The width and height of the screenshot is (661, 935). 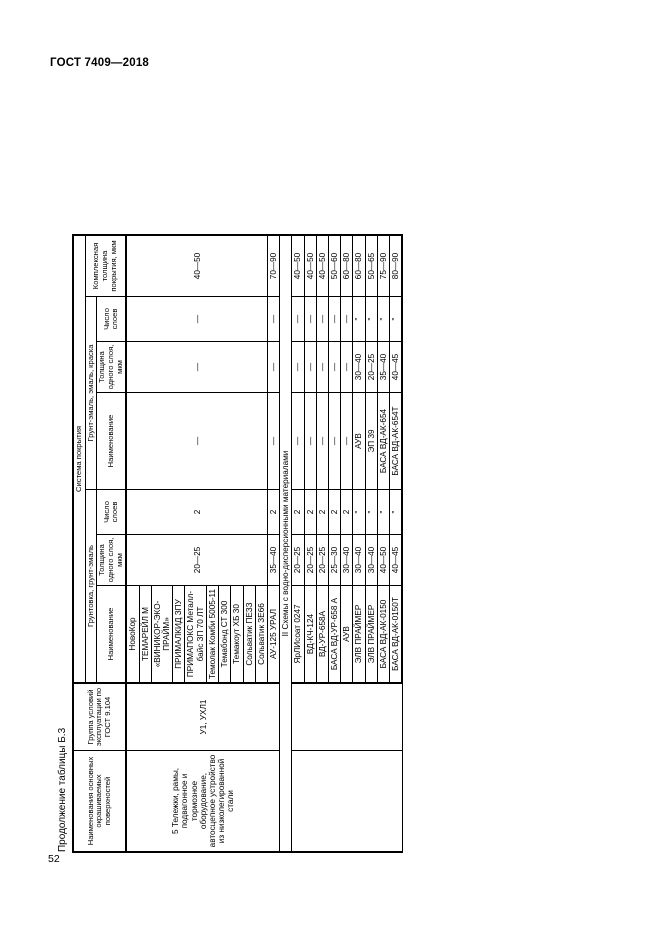 I want to click on cell-ge-name: ВД-КЧ-124, so click(x=309, y=634).